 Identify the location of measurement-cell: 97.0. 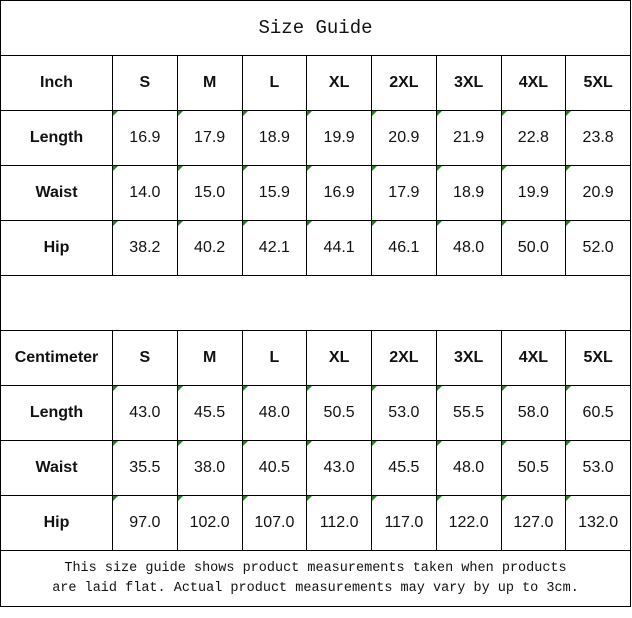
(145, 523).